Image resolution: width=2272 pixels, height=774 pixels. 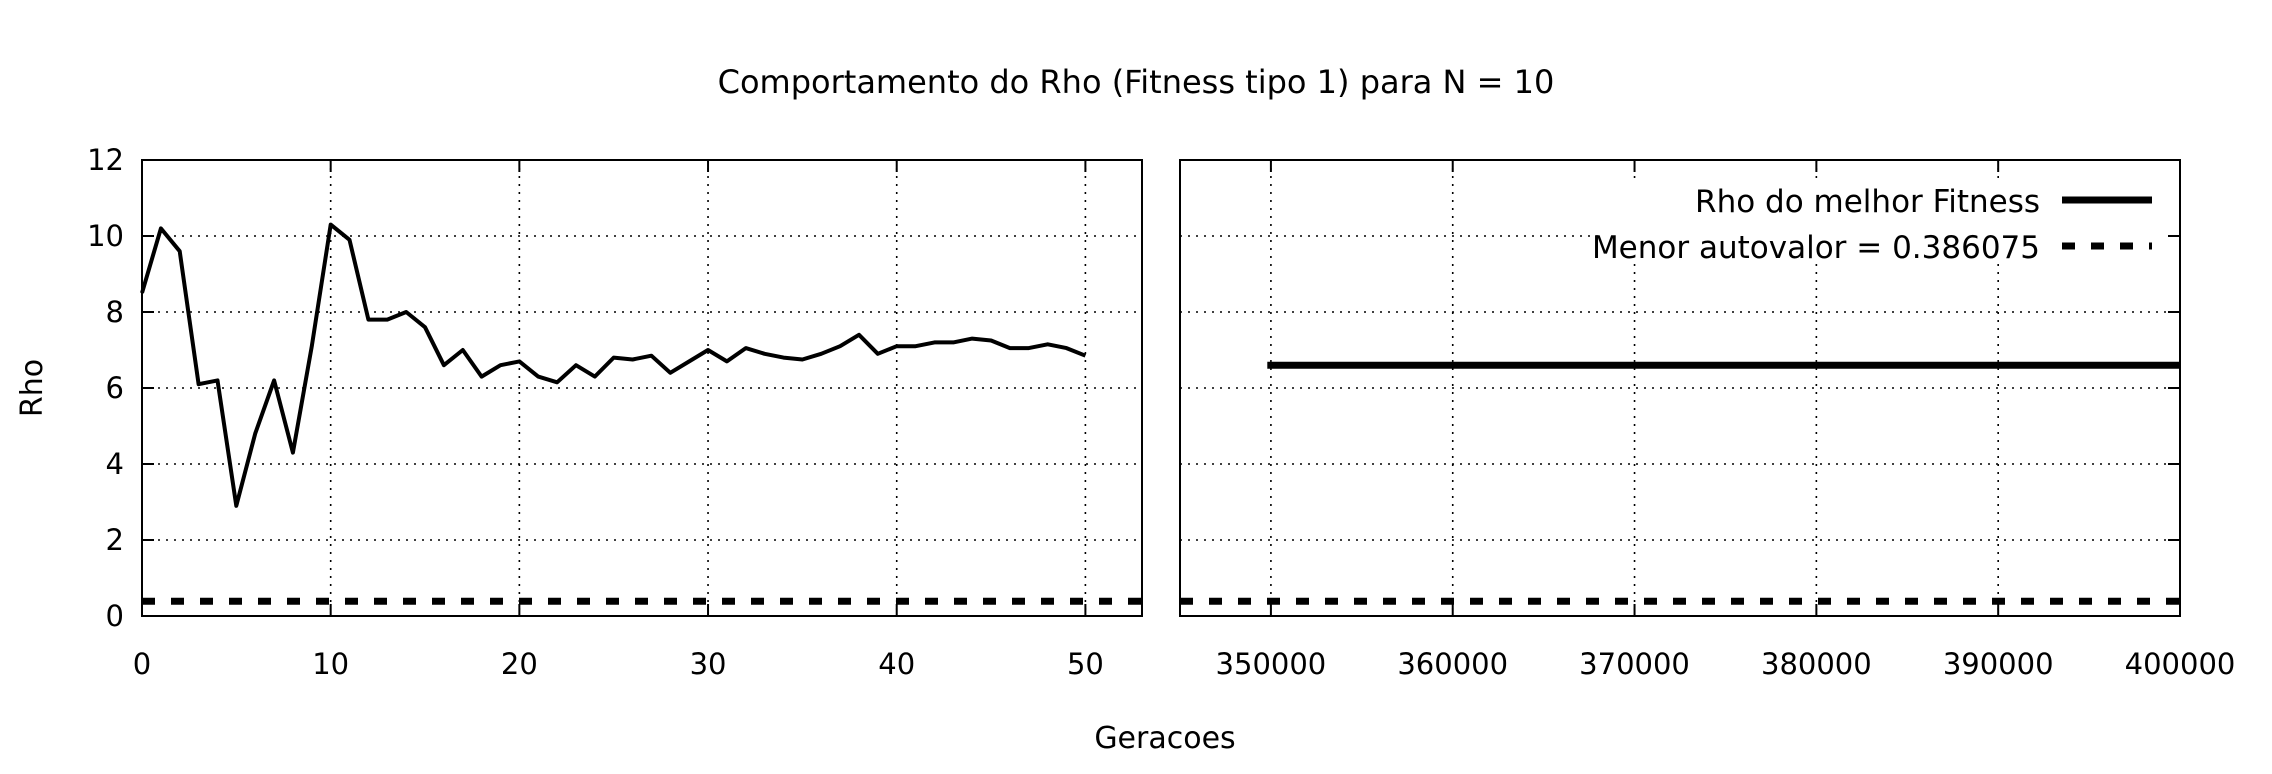 What do you see at coordinates (105, 236) in the screenshot?
I see `y-tick-label: 10` at bounding box center [105, 236].